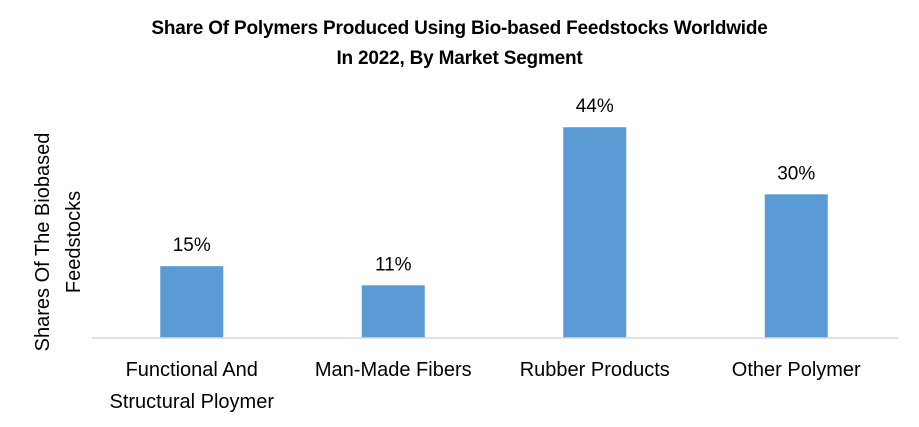 The image size is (919, 427). Describe the element at coordinates (595, 370) in the screenshot. I see `x-tick-label-2-0: Rubber Products` at that location.